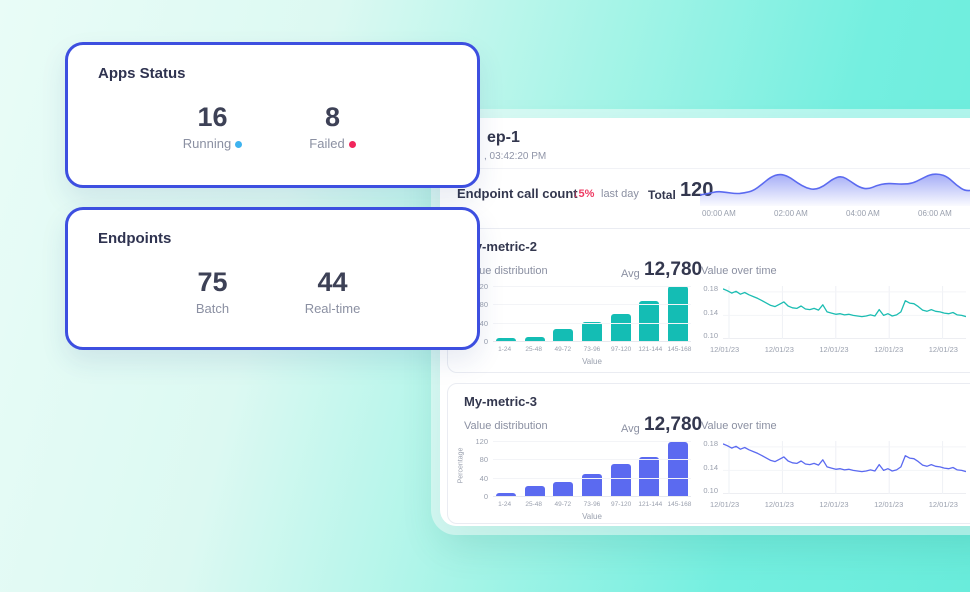 This screenshot has width=970, height=592. What do you see at coordinates (673, 424) in the screenshot?
I see `metric-3-avg-value: 12,780` at bounding box center [673, 424].